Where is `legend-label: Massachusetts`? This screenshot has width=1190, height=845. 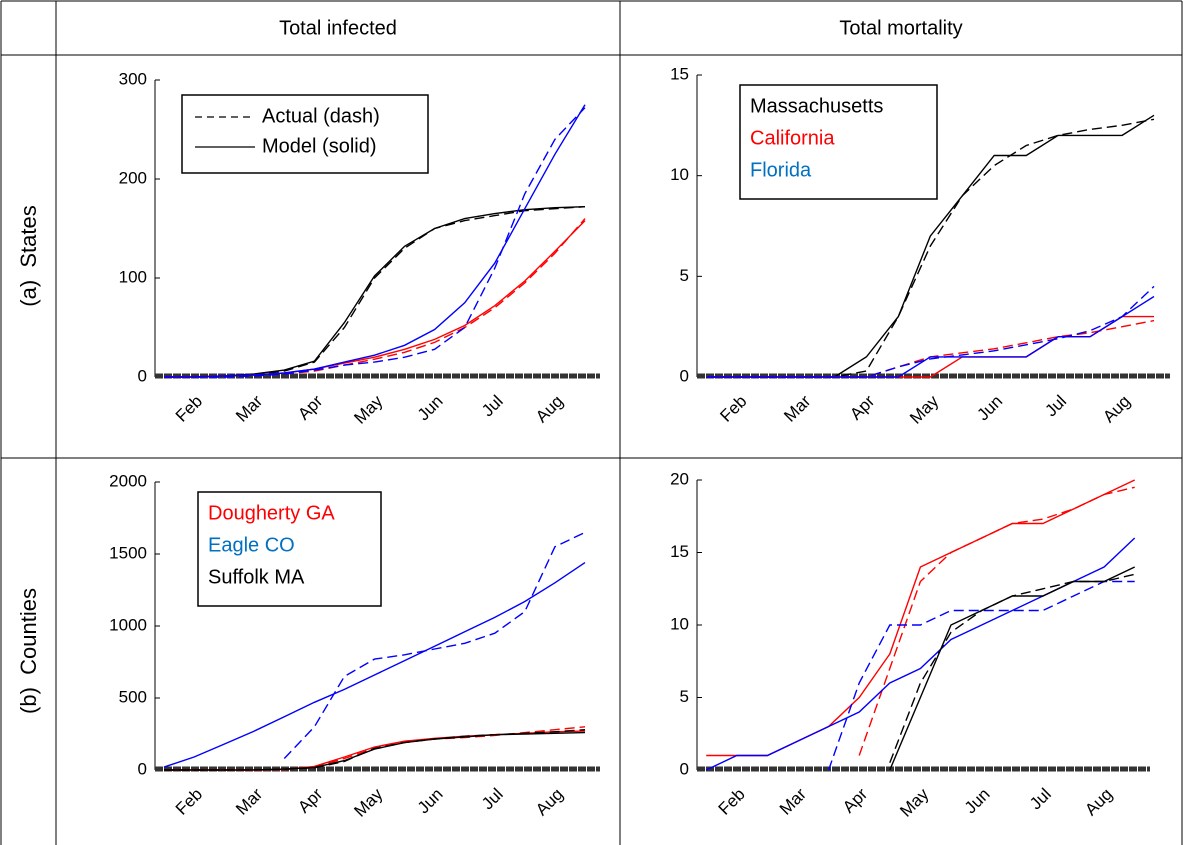 legend-label: Massachusetts is located at coordinates (816, 106).